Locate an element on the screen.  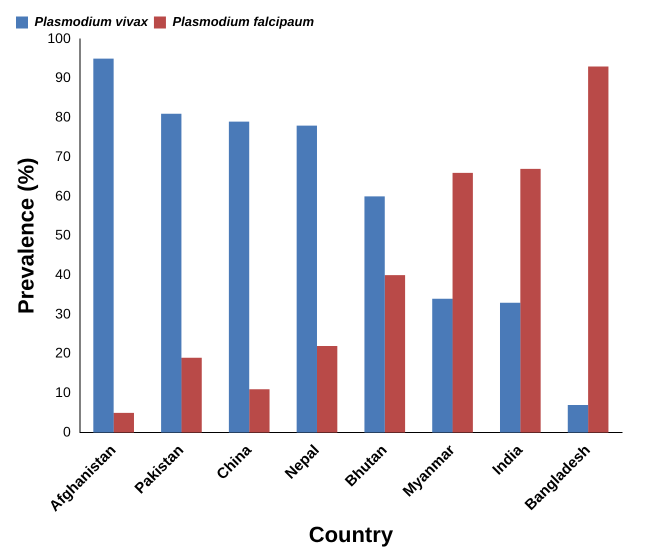
y-tick-label: 10 is located at coordinates (63, 392).